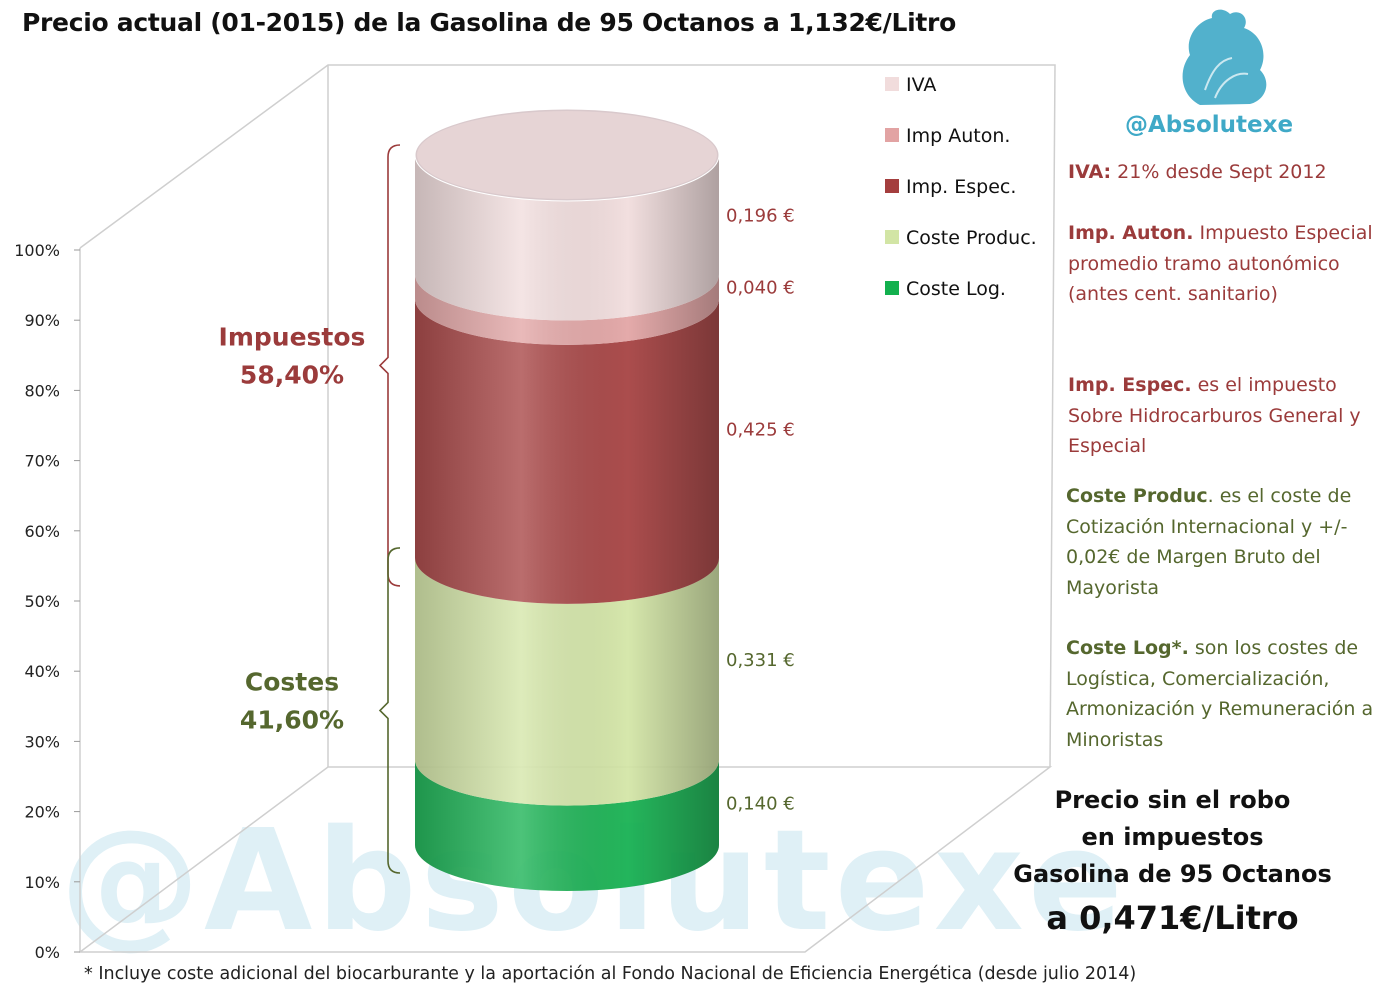 The height and width of the screenshot is (1002, 1387). What do you see at coordinates (760, 803) in the screenshot?
I see `value-label: 0,140 €` at bounding box center [760, 803].